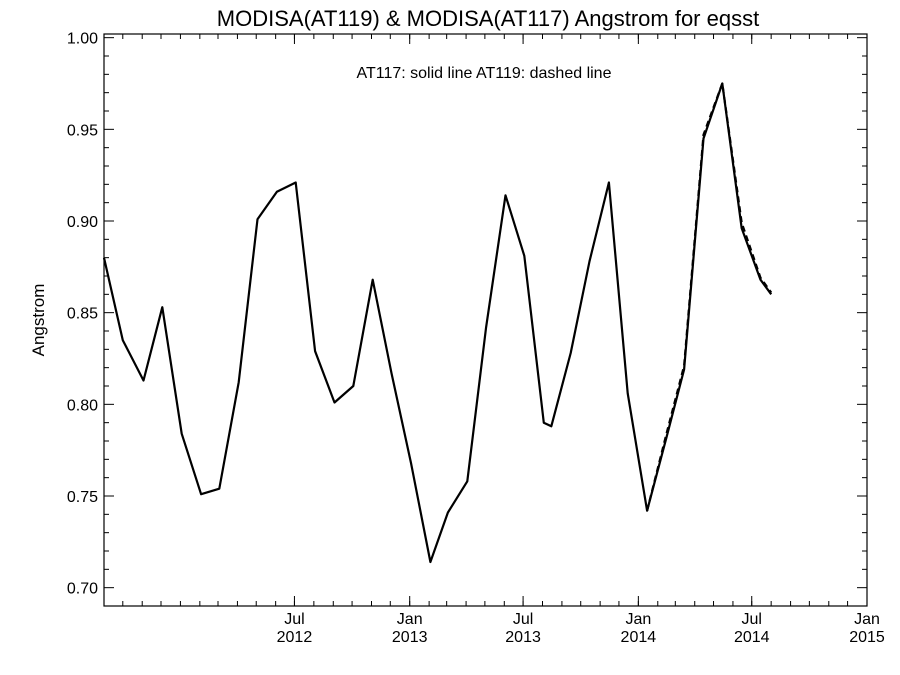  What do you see at coordinates (82, 39) in the screenshot?
I see `y-tick-label: 1.00` at bounding box center [82, 39].